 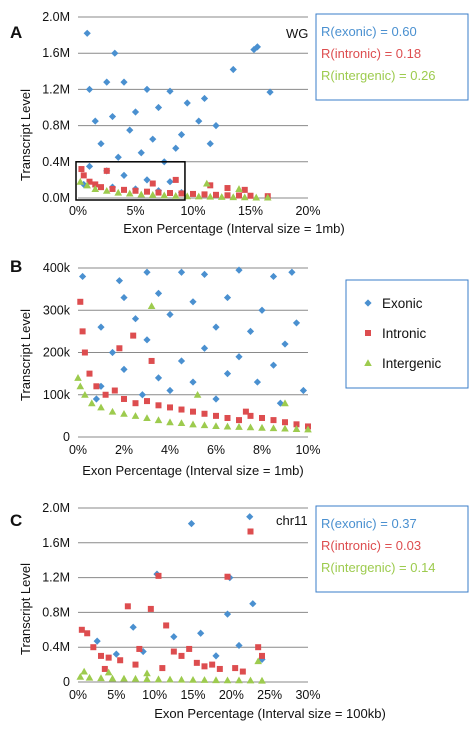 I want to click on x-tick-label: 15%, so click(x=192, y=695).